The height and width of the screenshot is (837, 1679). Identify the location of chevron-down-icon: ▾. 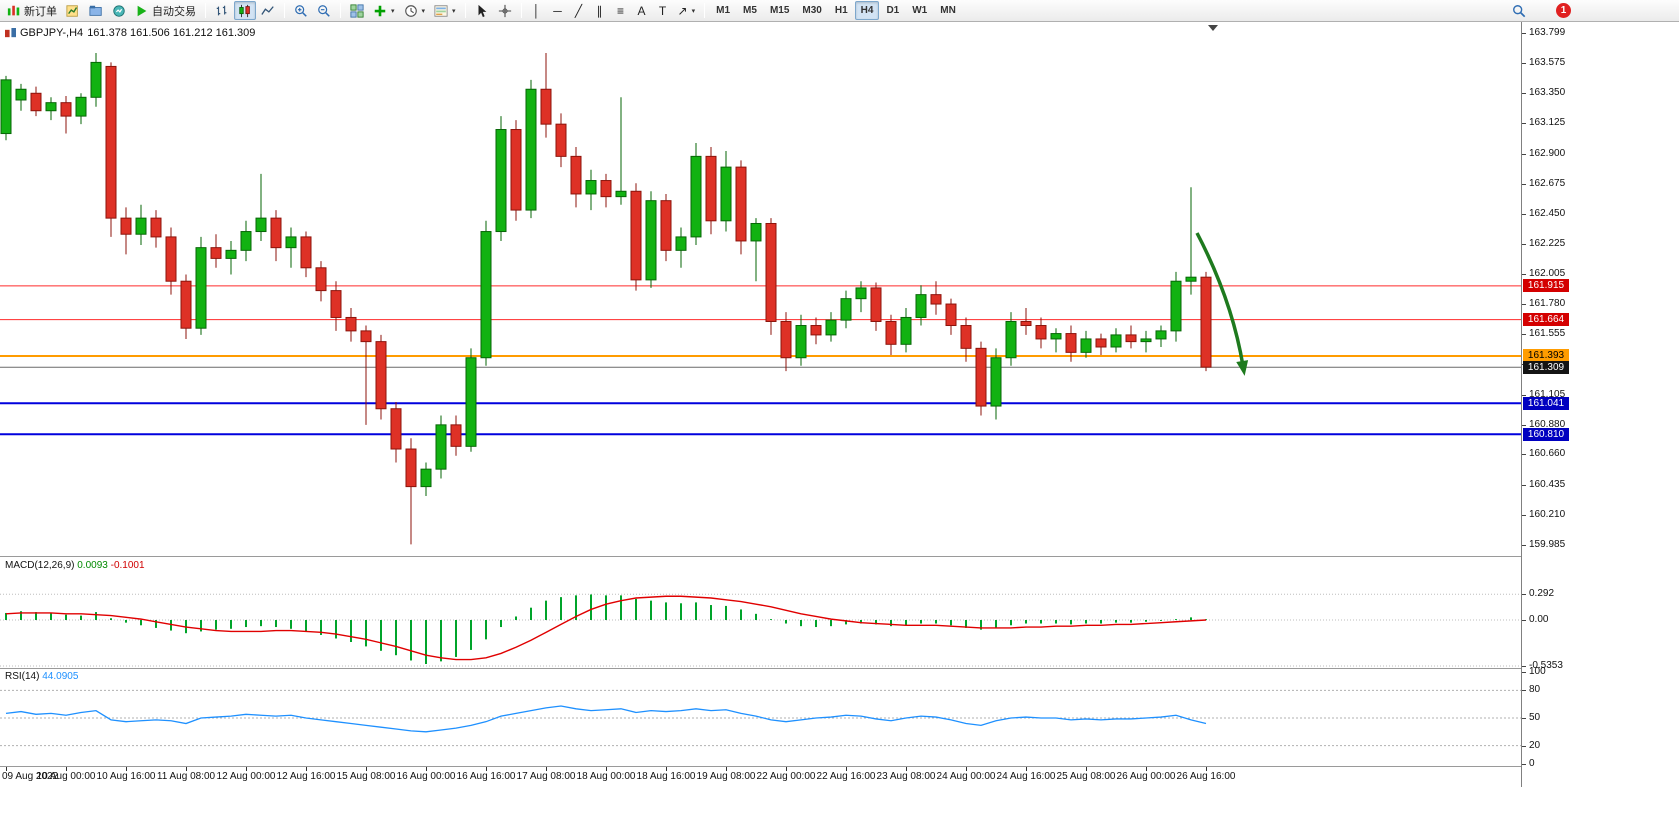
(423, 11).